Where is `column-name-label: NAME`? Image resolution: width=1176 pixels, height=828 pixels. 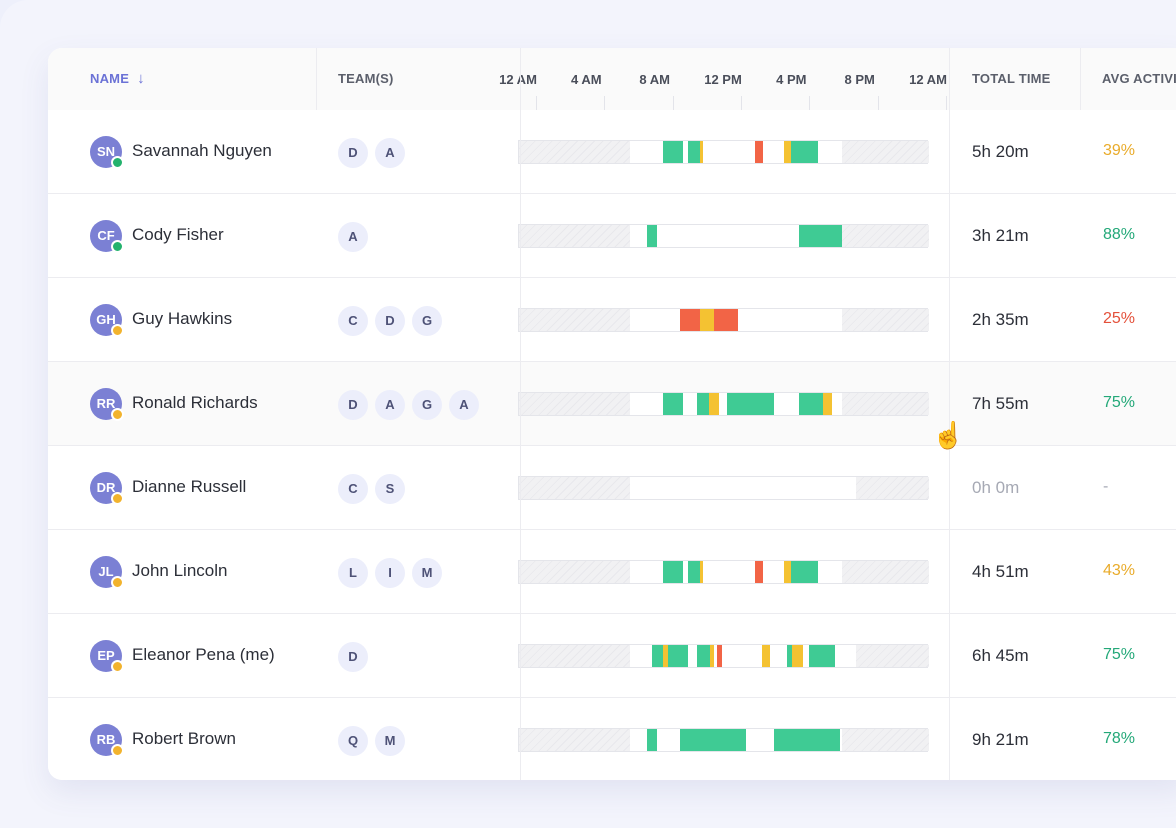
column-name-label: NAME is located at coordinates (110, 78).